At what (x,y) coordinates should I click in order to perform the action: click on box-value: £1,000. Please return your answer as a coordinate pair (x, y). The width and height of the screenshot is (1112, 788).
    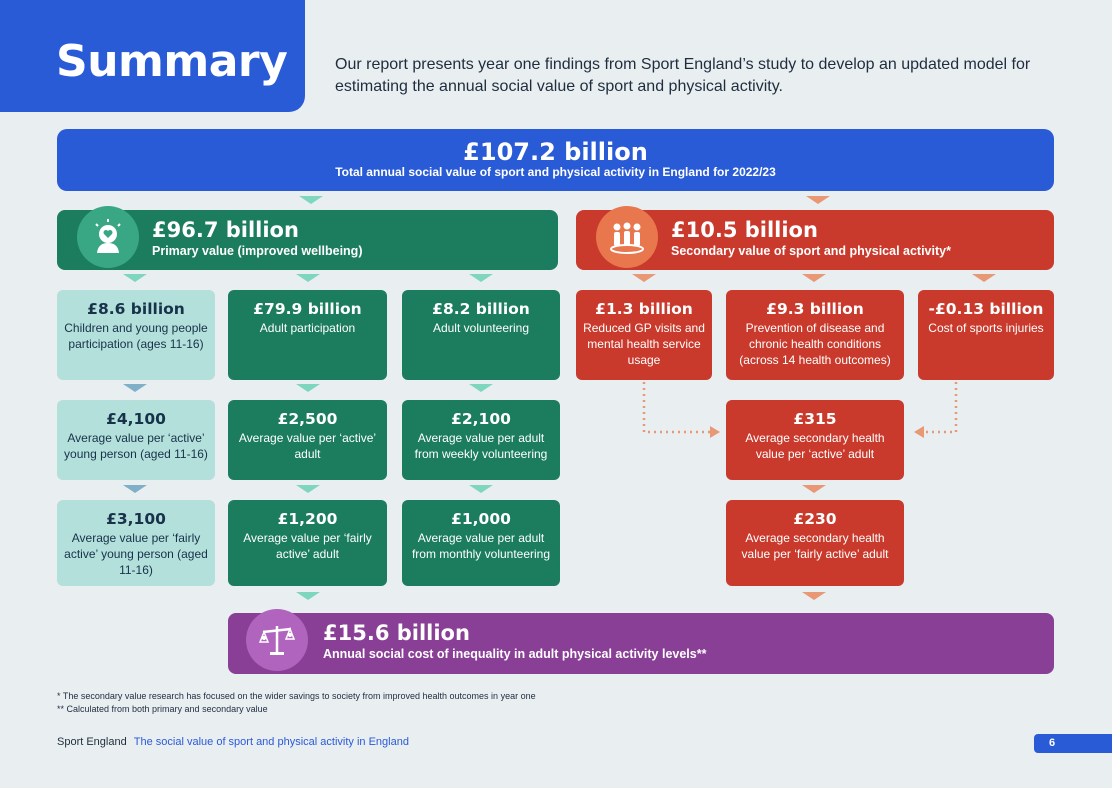
    Looking at the image, I should click on (481, 519).